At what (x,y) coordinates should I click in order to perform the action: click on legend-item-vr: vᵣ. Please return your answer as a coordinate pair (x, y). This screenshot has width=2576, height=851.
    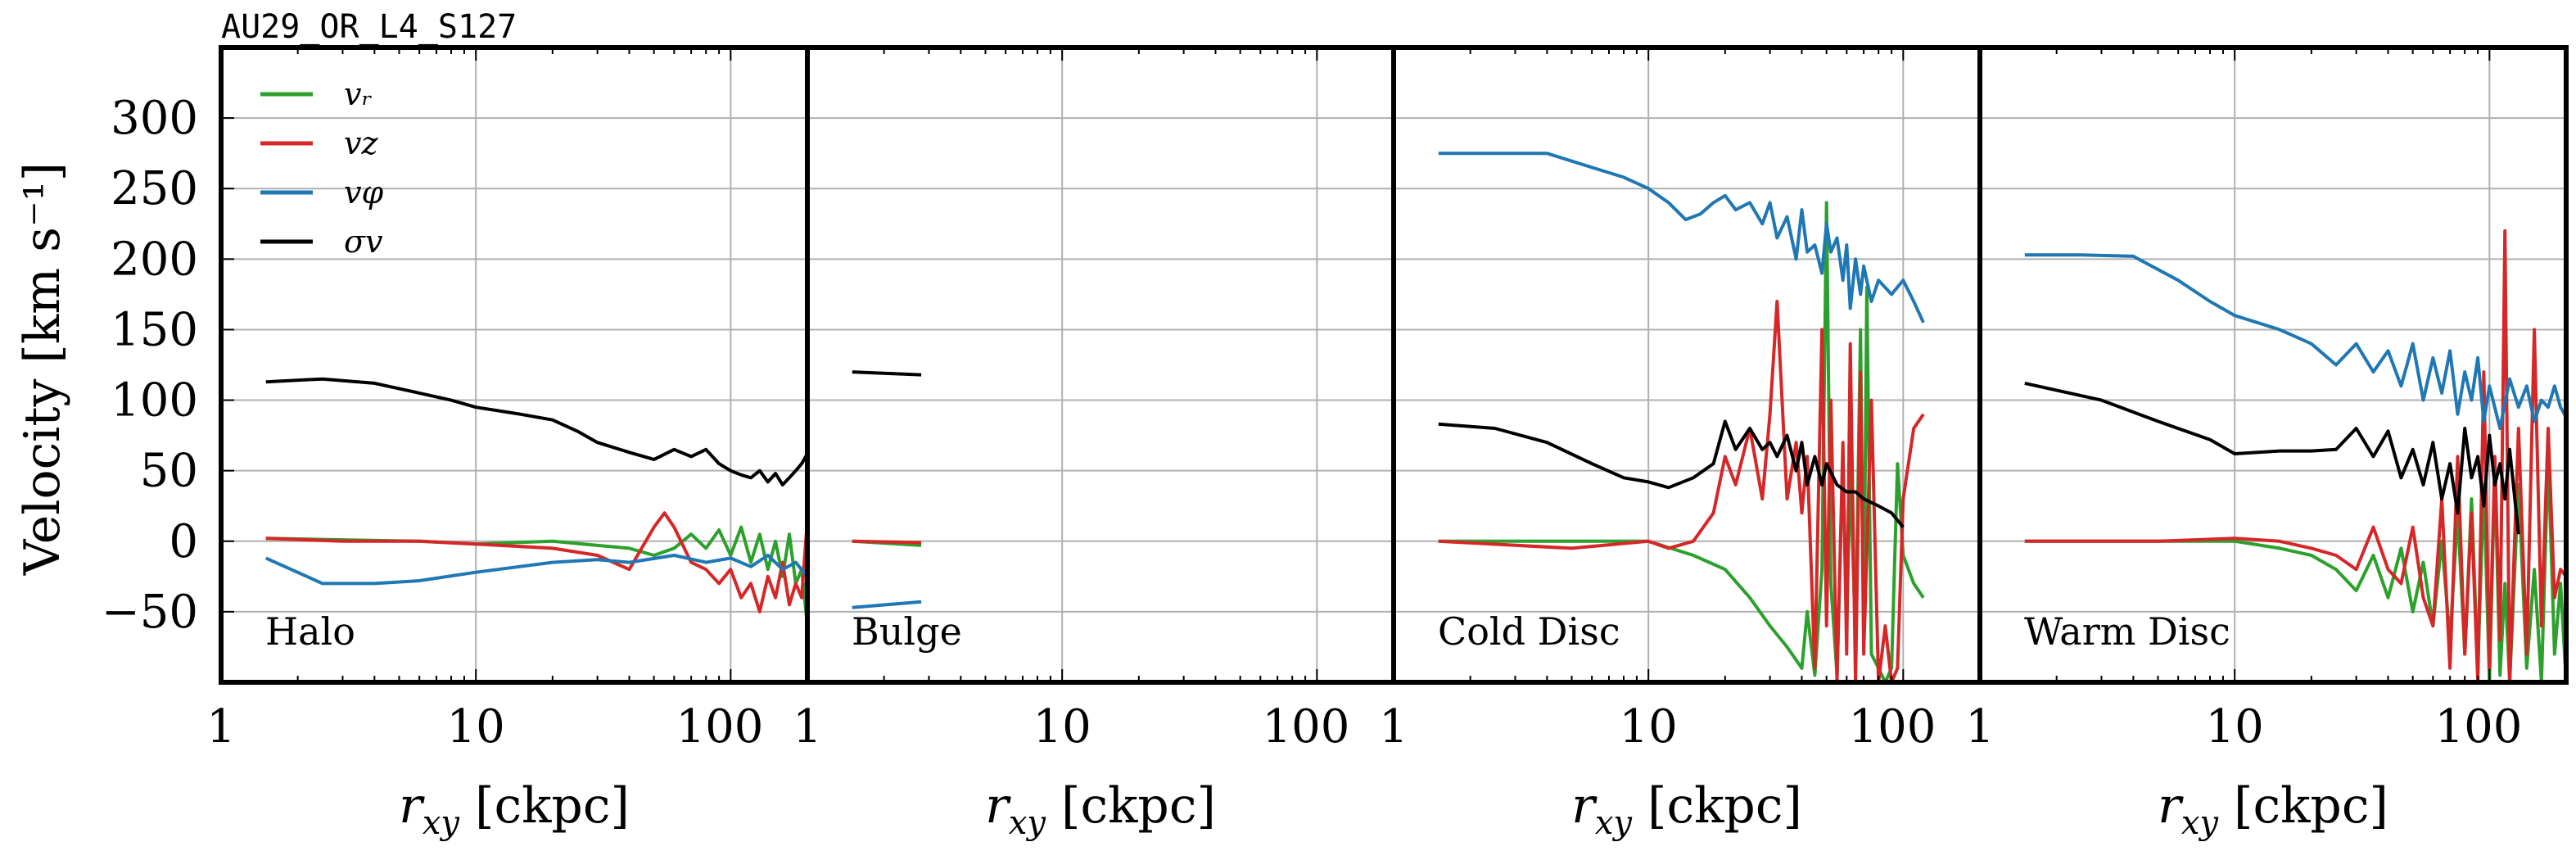
    Looking at the image, I should click on (316, 94).